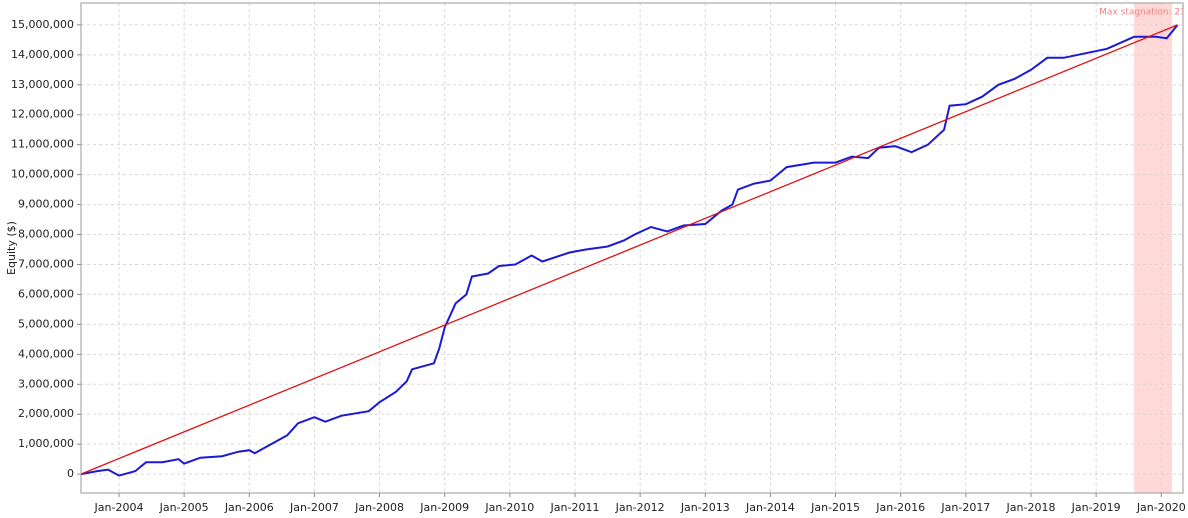 The width and height of the screenshot is (1188, 518). What do you see at coordinates (46, 353) in the screenshot?
I see `y-tick-label: 4,000,000` at bounding box center [46, 353].